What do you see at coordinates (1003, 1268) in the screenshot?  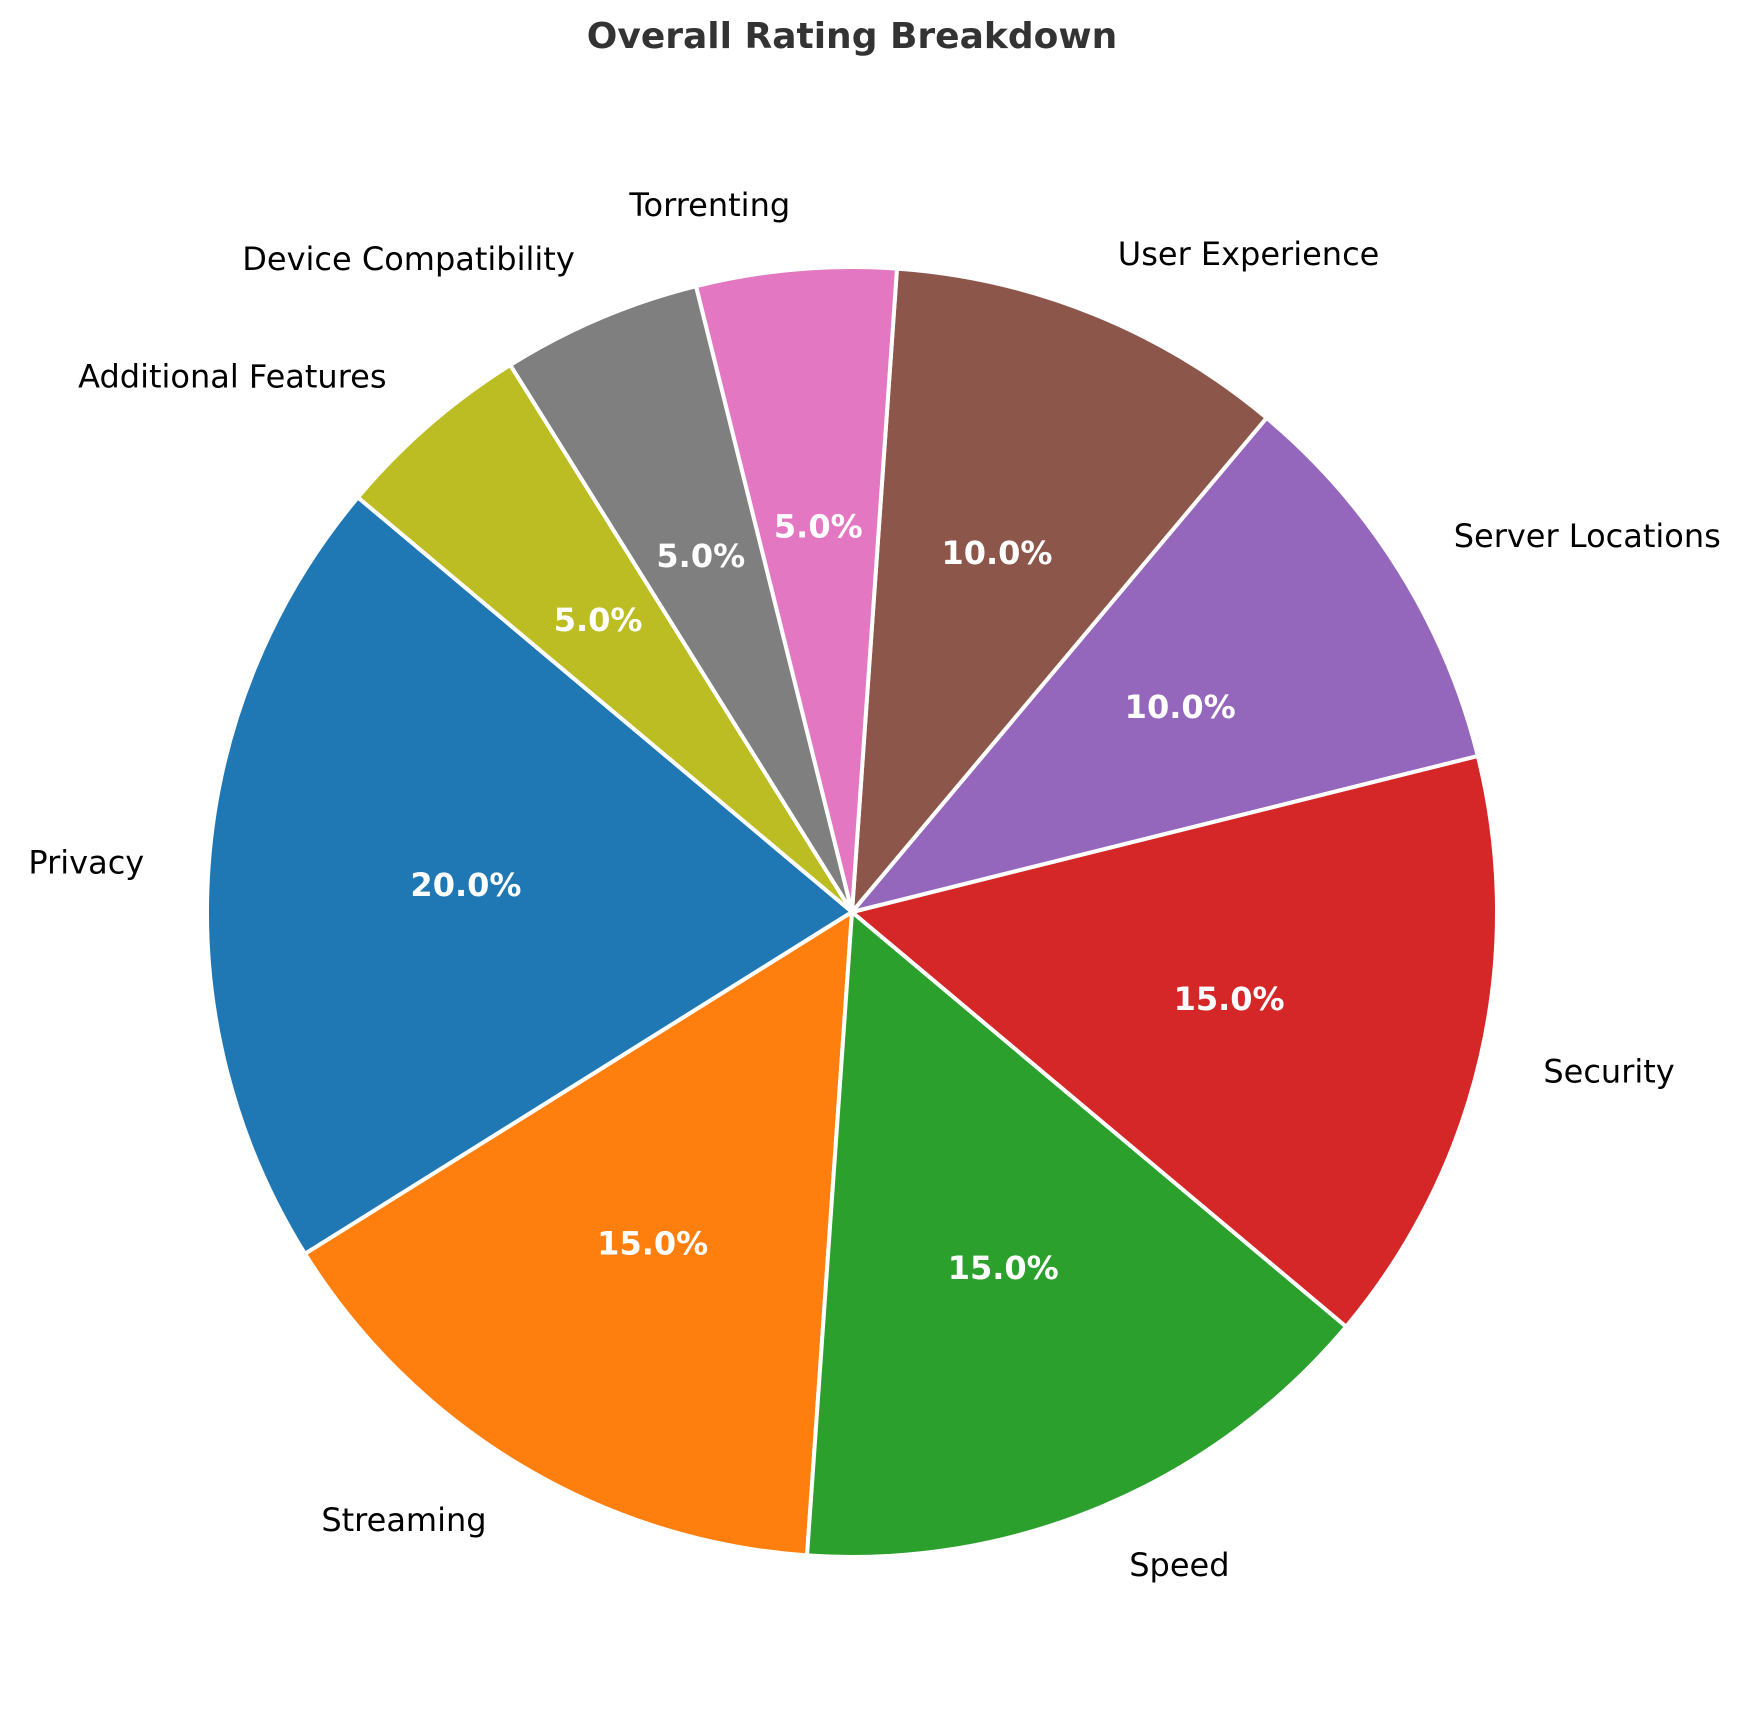 I see `pie-percent-speed: 15.0%` at bounding box center [1003, 1268].